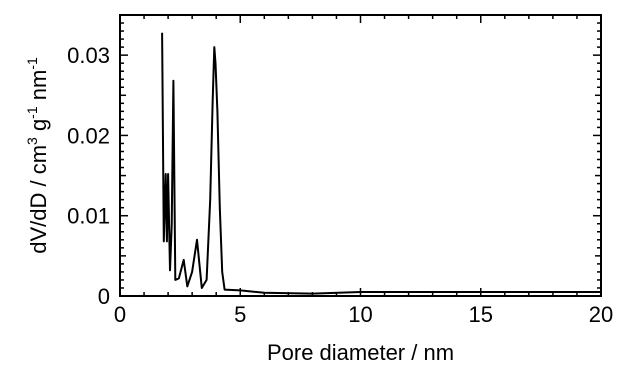 This screenshot has height=366, width=619. Describe the element at coordinates (38, 128) in the screenshot. I see `y-axis-title-part: g` at that location.